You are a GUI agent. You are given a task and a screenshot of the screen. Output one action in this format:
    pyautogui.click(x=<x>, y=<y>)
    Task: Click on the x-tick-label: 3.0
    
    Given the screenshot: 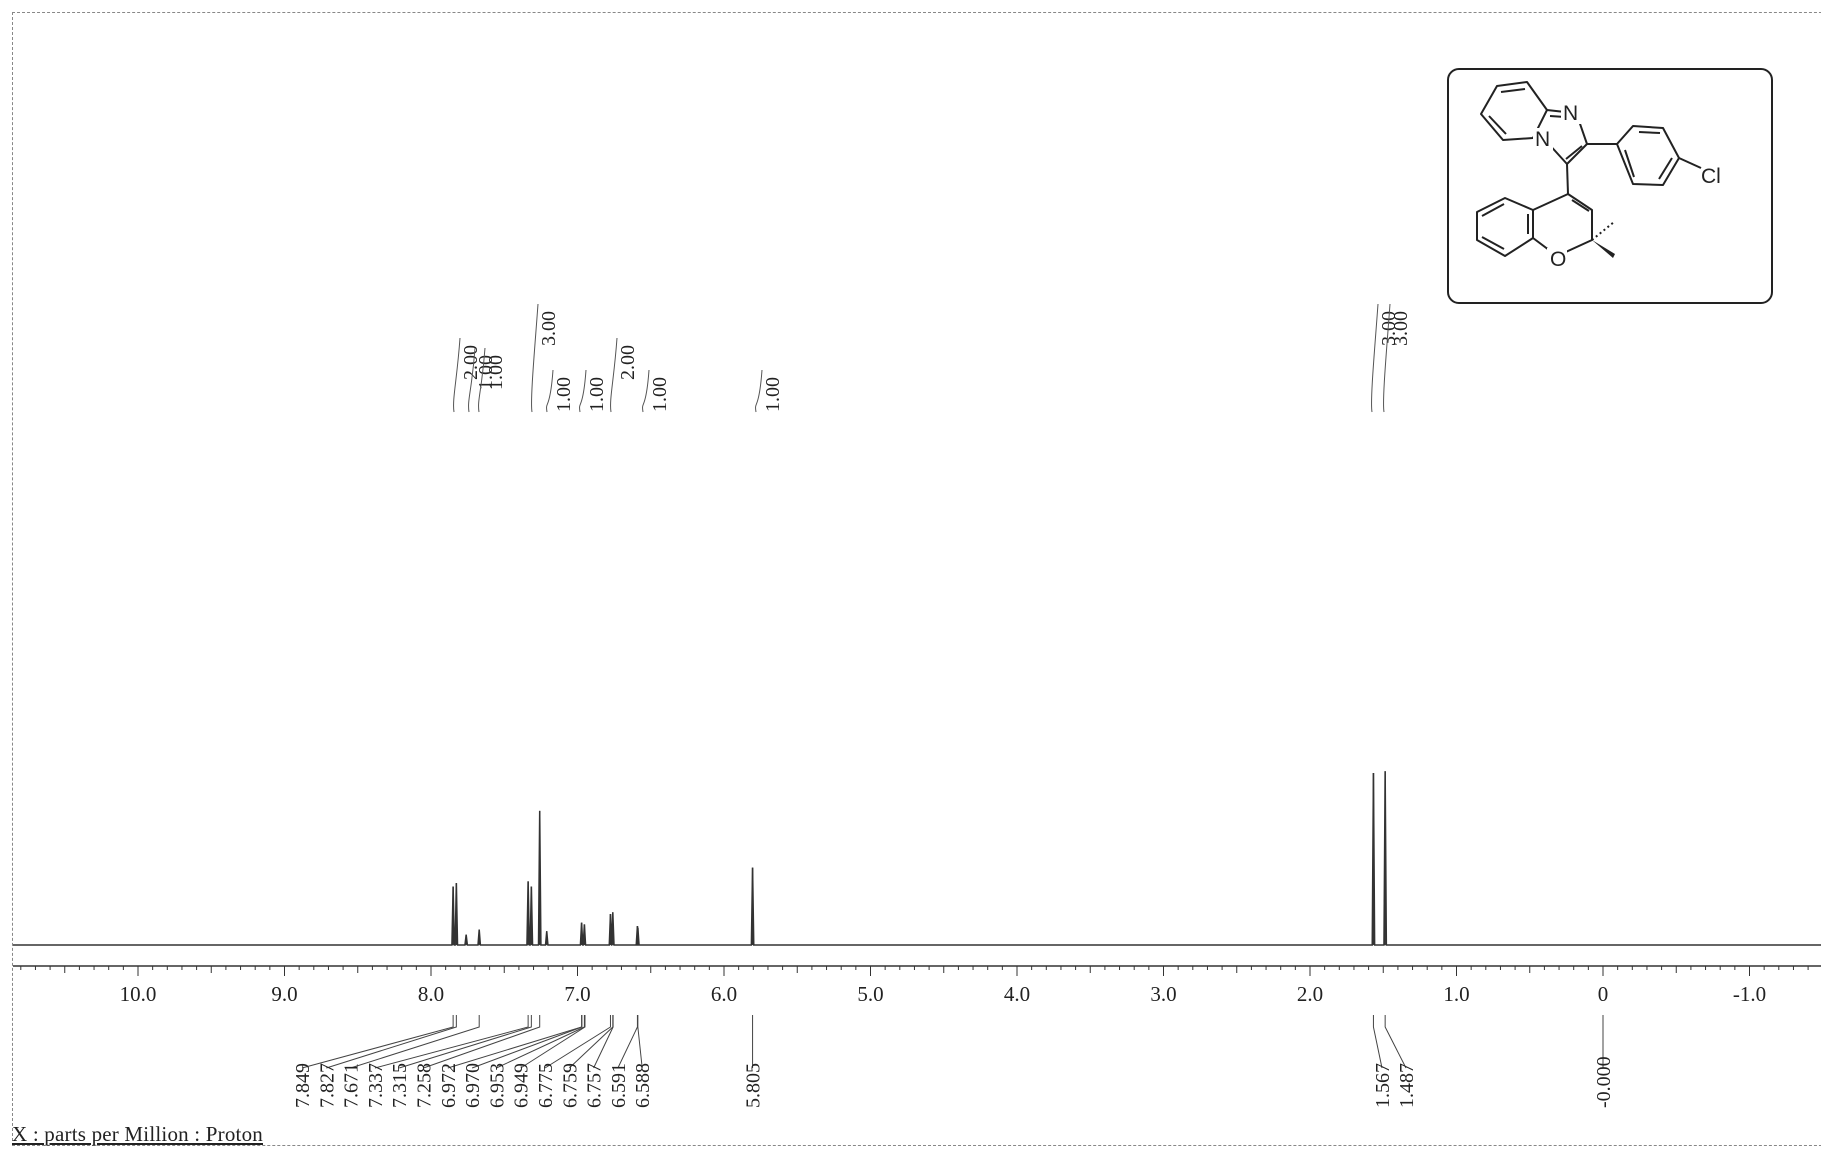 What is the action you would take?
    pyautogui.click(x=1163, y=994)
    